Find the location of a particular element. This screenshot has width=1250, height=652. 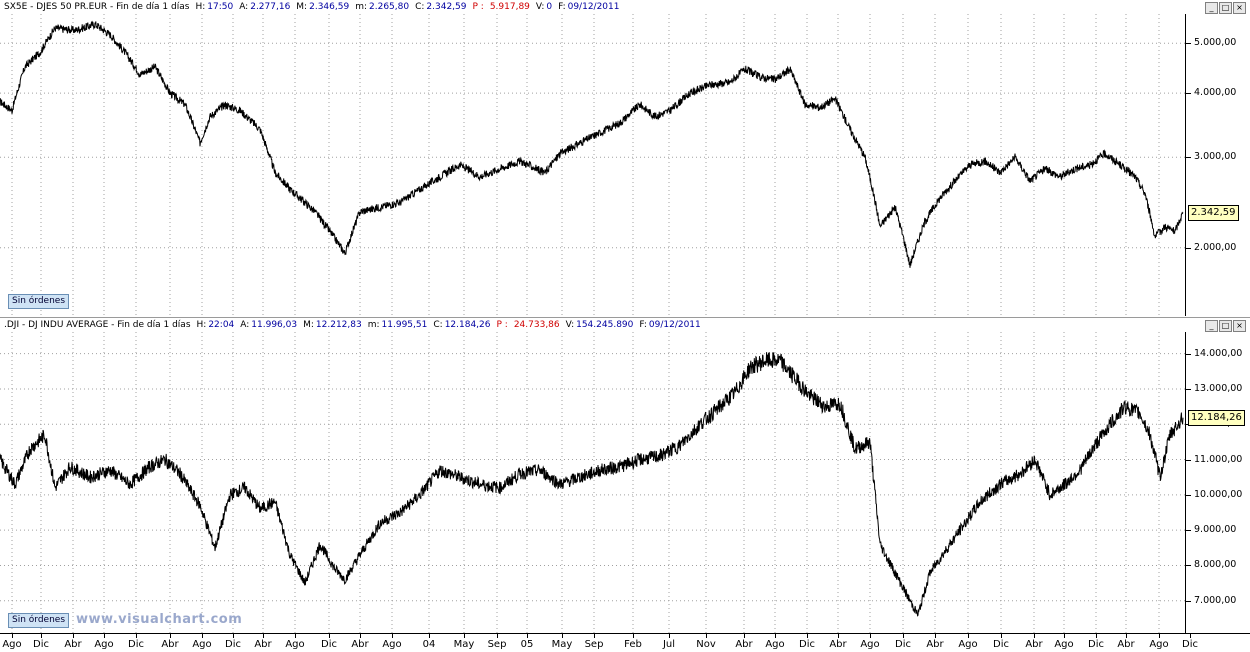

bottom-window-buttons: _ □ × is located at coordinates (1225, 326).